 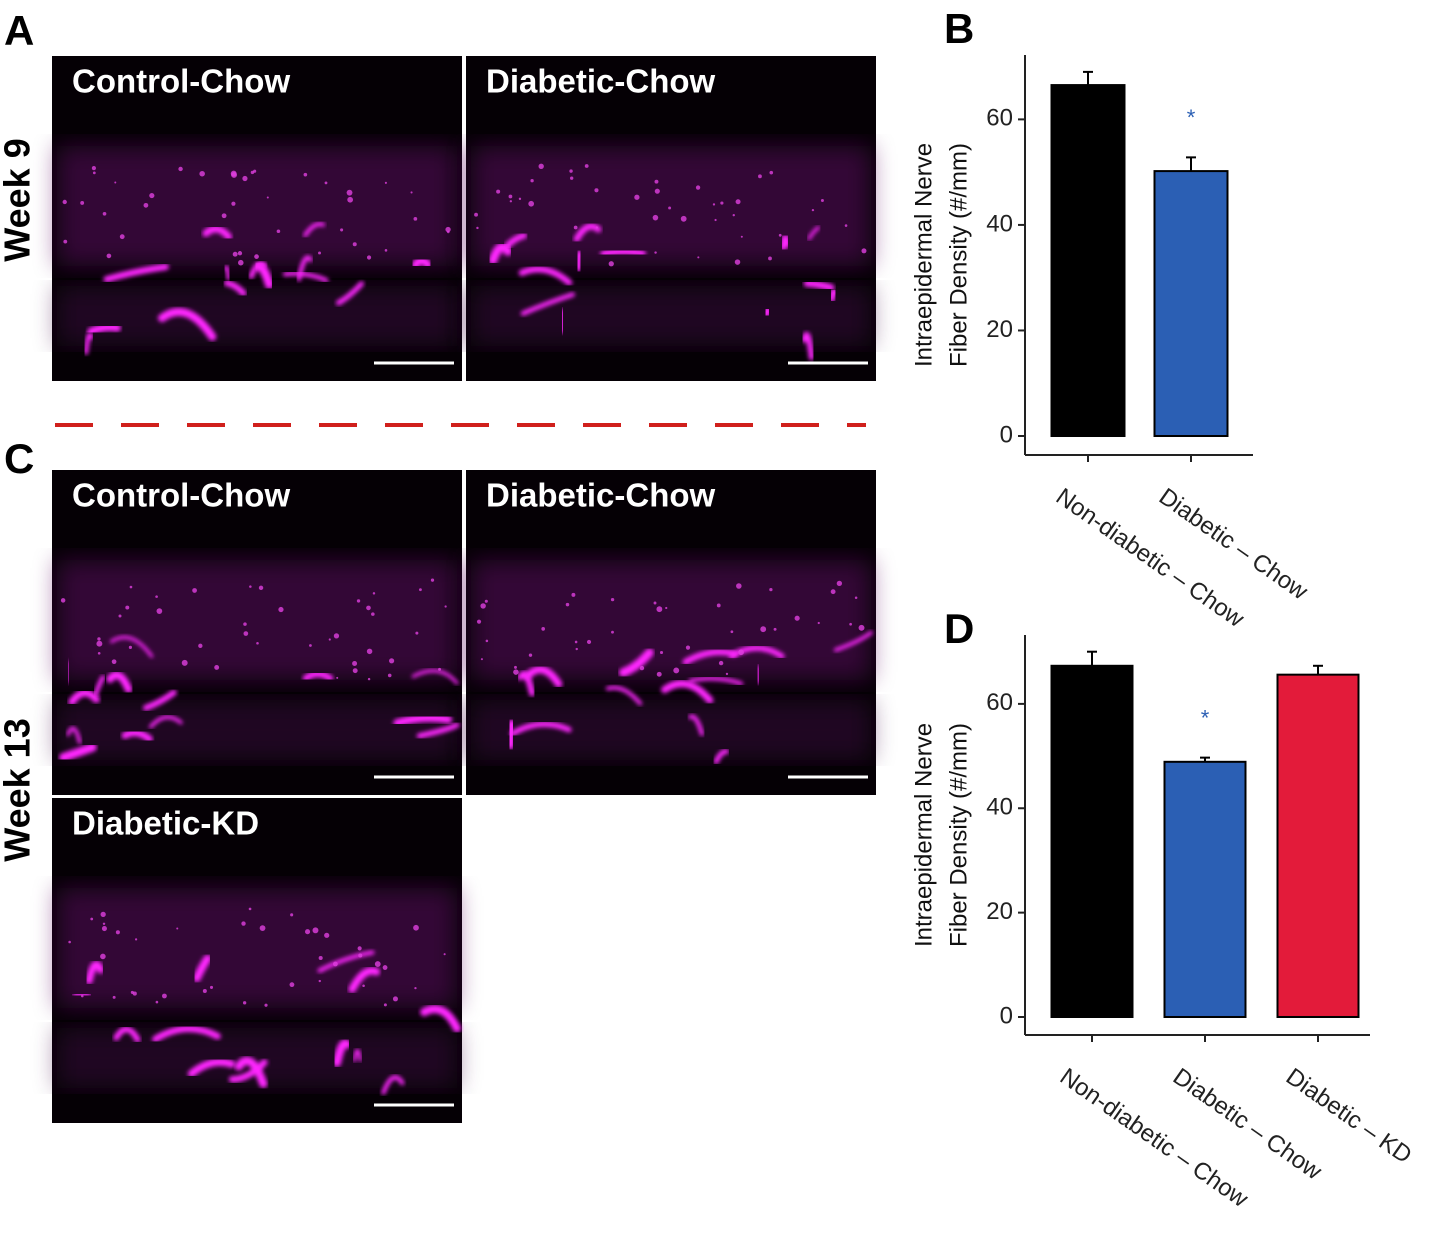 What do you see at coordinates (959, 28) in the screenshot?
I see `panel-label: B` at bounding box center [959, 28].